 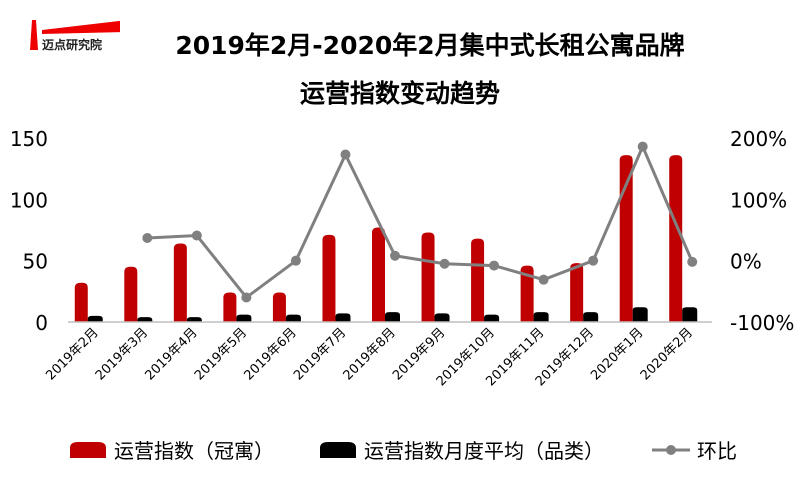 I want to click on legend-label: 运营指数（冠寓）, so click(x=194, y=451).